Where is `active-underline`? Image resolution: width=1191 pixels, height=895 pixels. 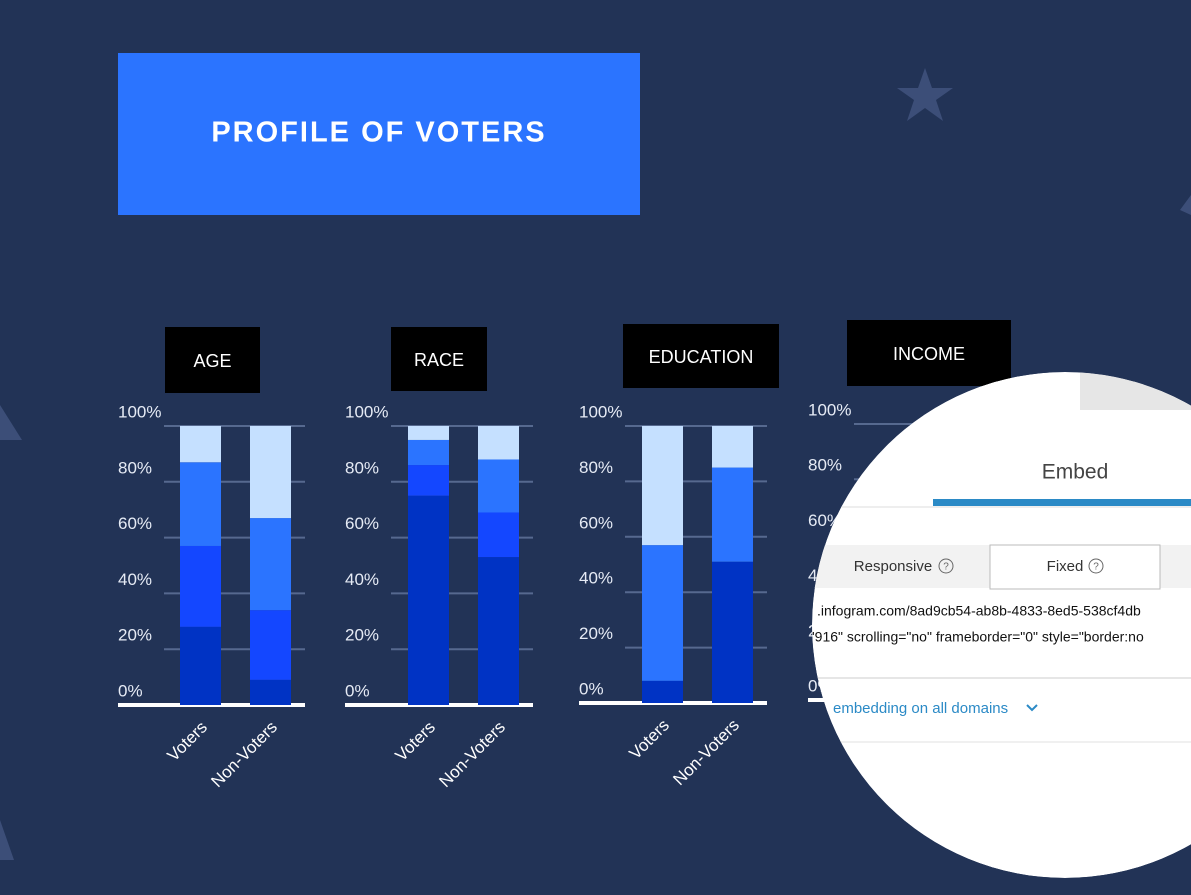
active-underline is located at coordinates (1062, 502).